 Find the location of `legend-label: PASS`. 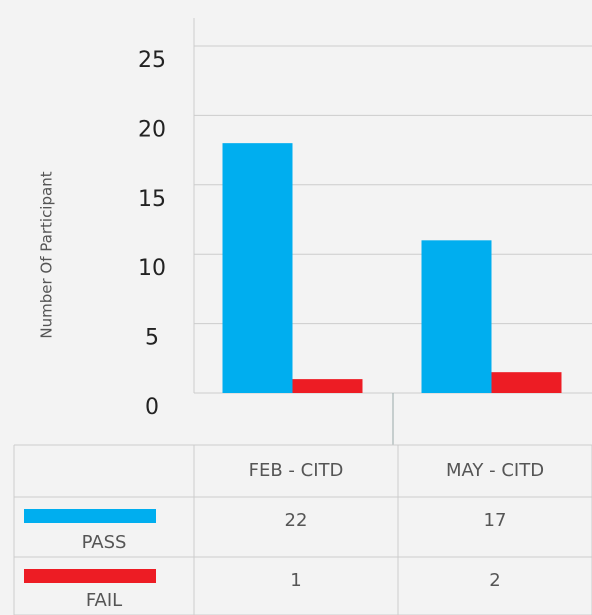

legend-label: PASS is located at coordinates (104, 542).